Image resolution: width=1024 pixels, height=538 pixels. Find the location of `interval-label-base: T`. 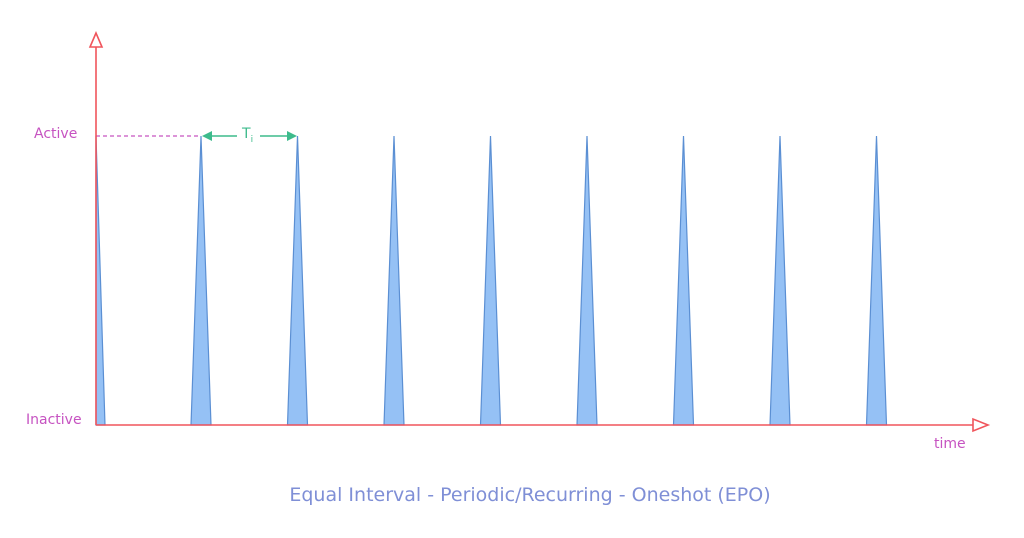

interval-label-base: T is located at coordinates (246, 134).